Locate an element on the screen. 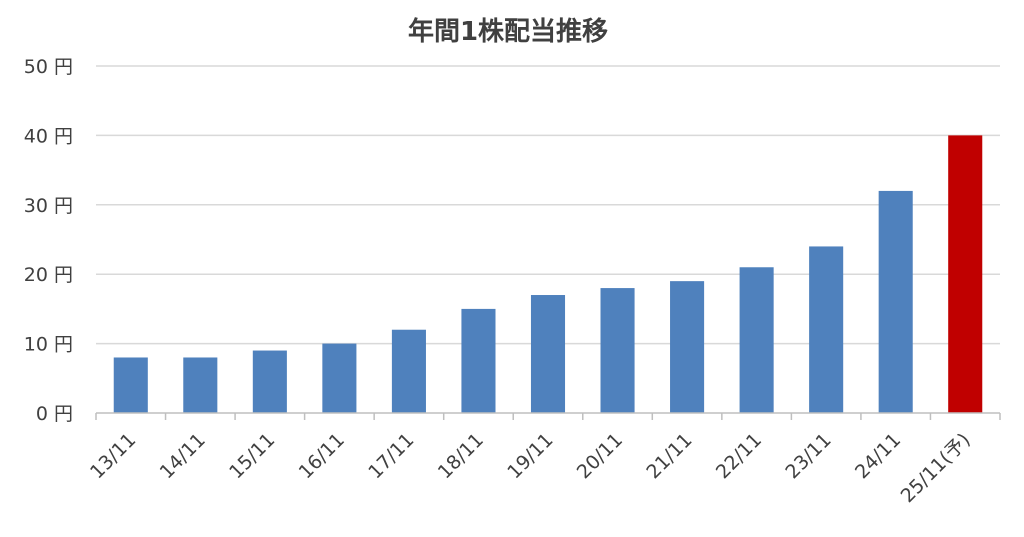 The image size is (1024, 537). x-tick-label: 25/11(予) is located at coordinates (936, 468).